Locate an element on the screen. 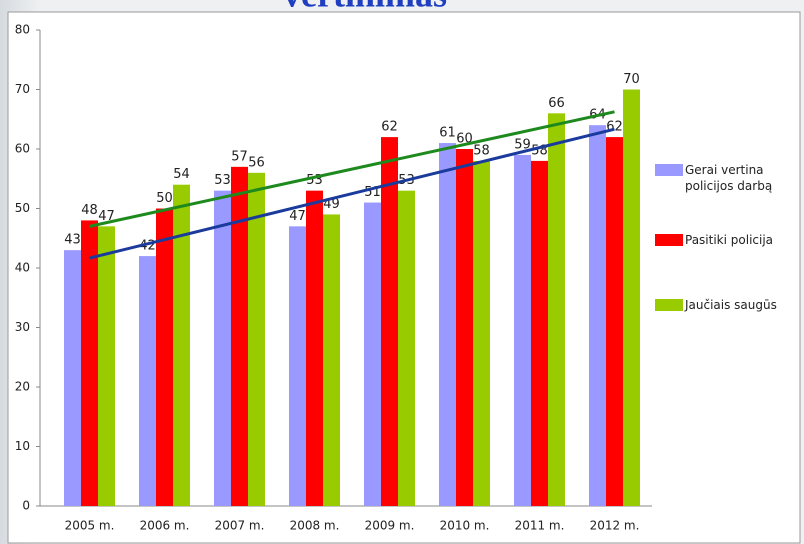 Image resolution: width=804 pixels, height=544 pixels. y-tick-label: 80 is located at coordinates (22, 30).